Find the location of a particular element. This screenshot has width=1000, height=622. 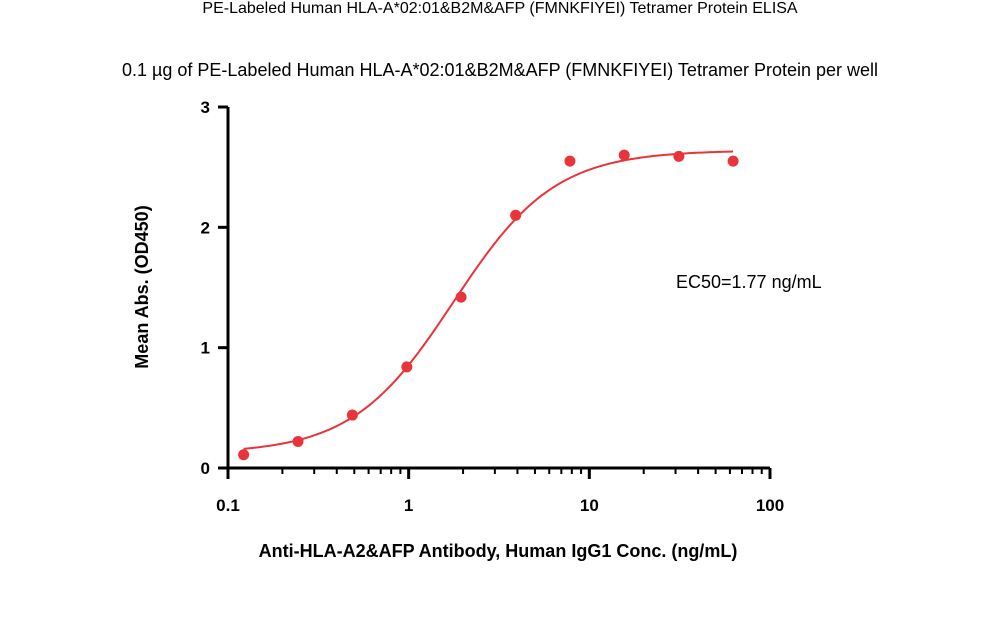

y-tick-label: 2 is located at coordinates (205, 227).